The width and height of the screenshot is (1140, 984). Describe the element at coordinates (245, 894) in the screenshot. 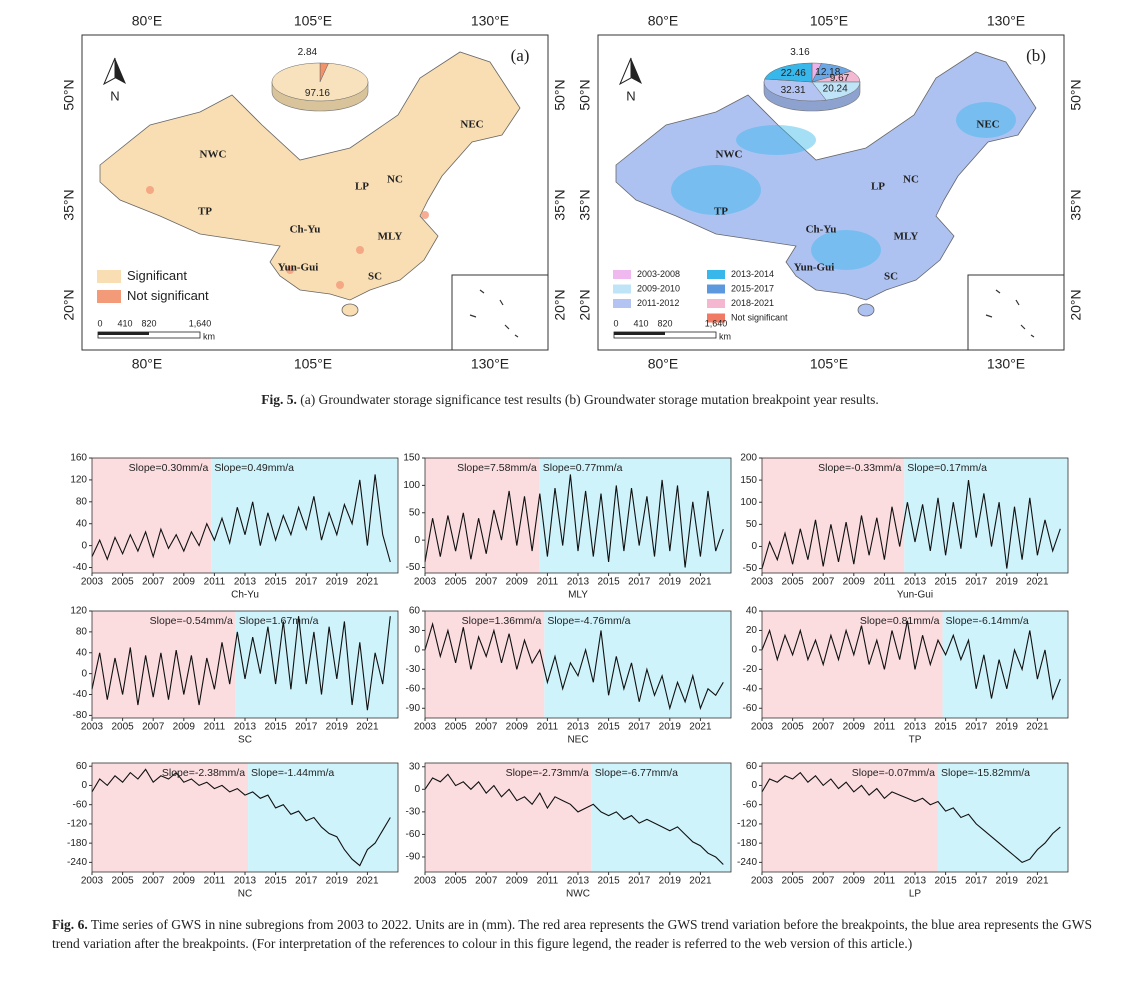

I see `x-axis-label: NC` at that location.